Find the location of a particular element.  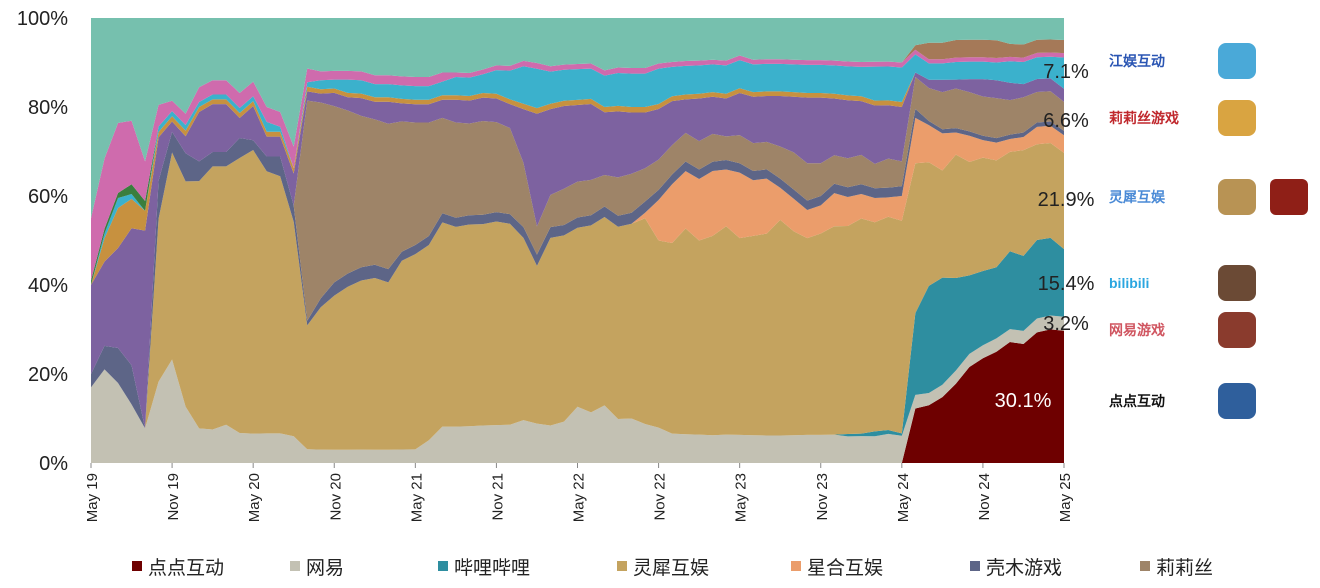

company-logo-text: 灵犀互娱 is located at coordinates (1137, 197).